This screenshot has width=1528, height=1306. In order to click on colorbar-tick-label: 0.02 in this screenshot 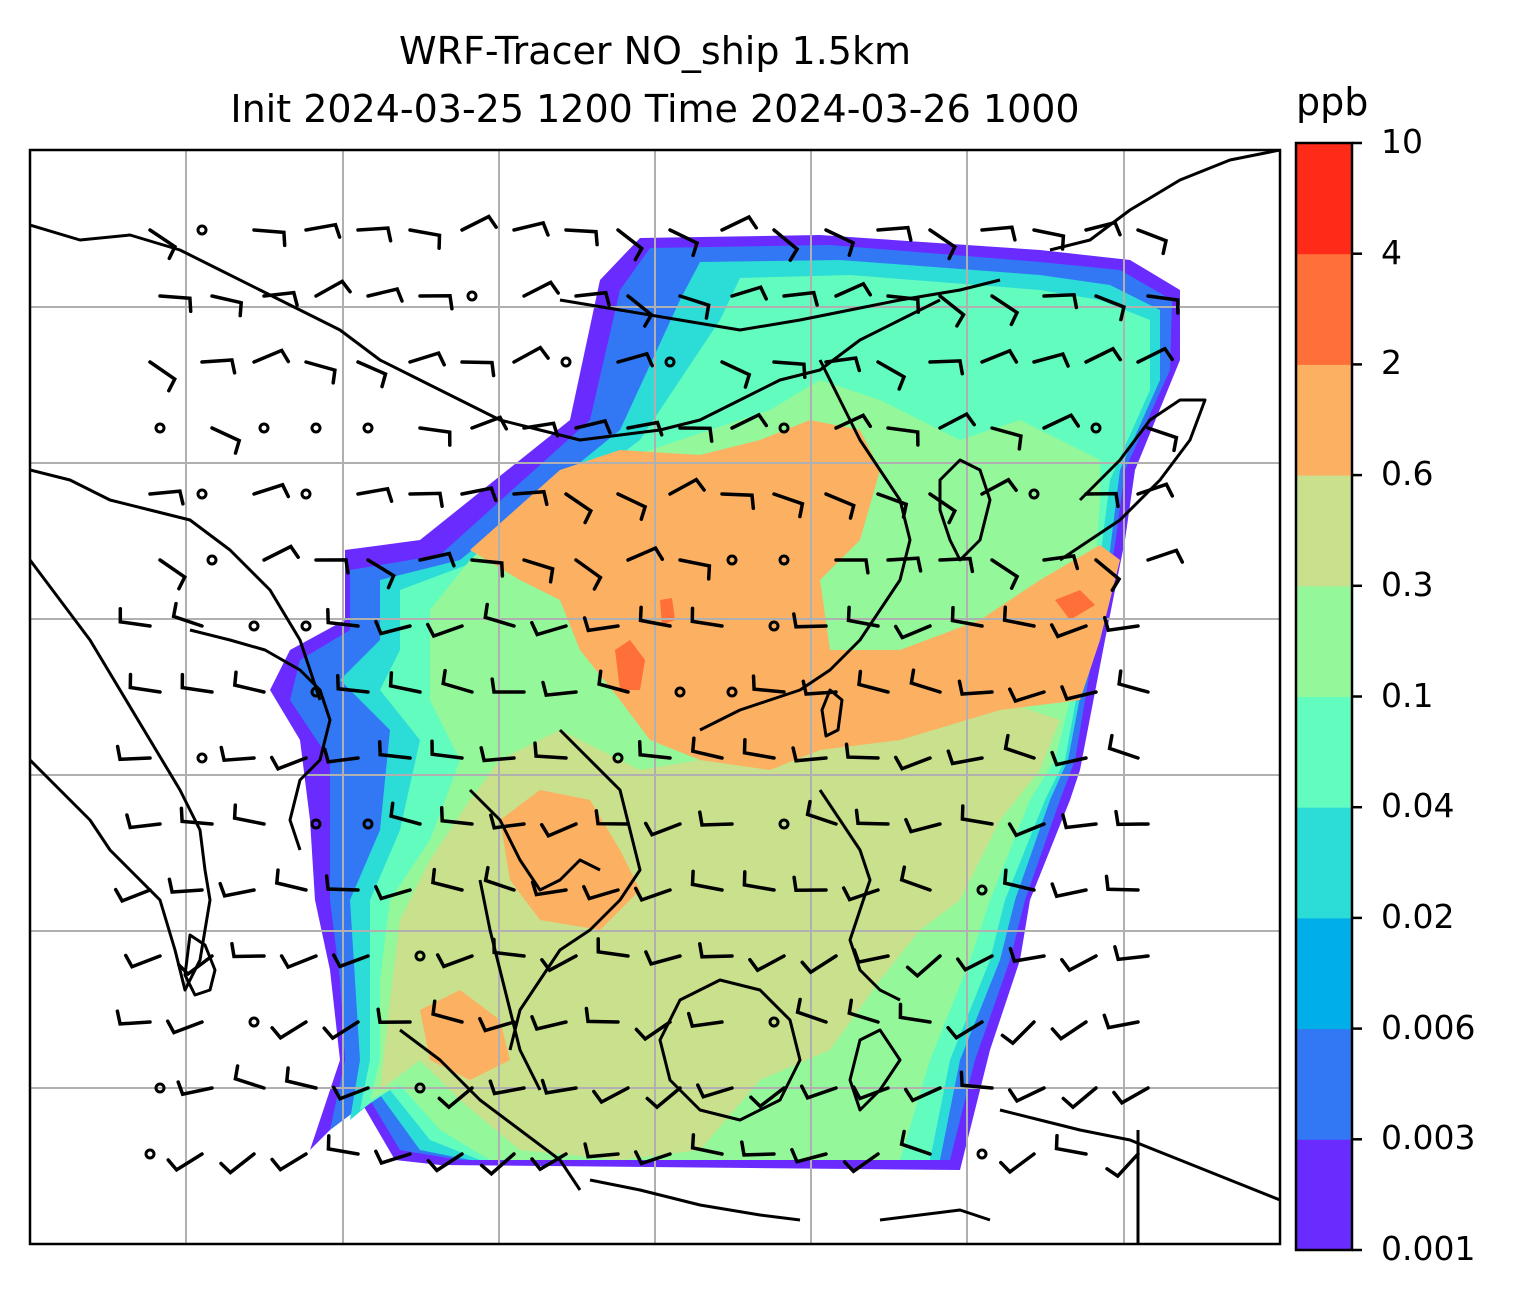, I will do `click(1418, 916)`.